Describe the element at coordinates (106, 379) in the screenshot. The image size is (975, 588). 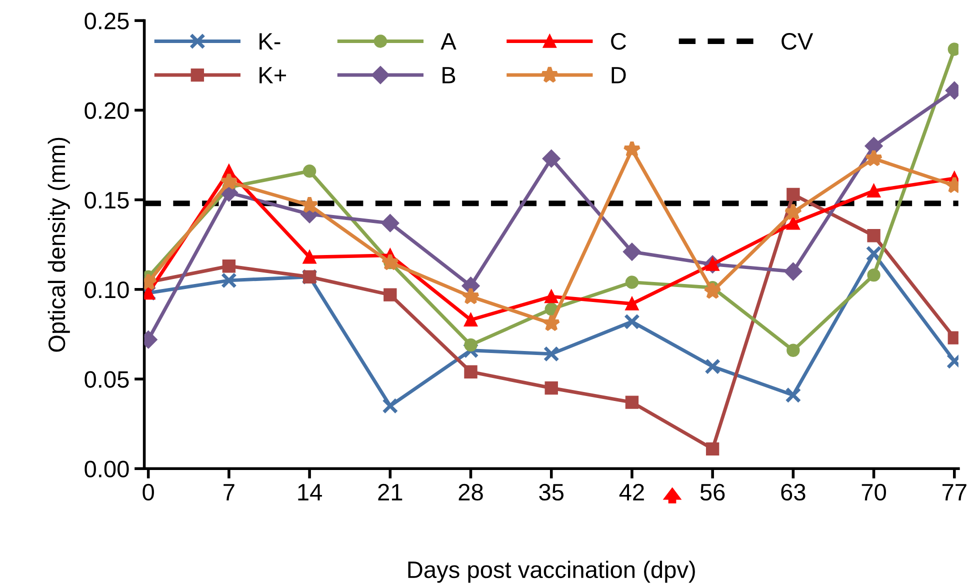
I see `y-tick-label: 0.05` at that location.